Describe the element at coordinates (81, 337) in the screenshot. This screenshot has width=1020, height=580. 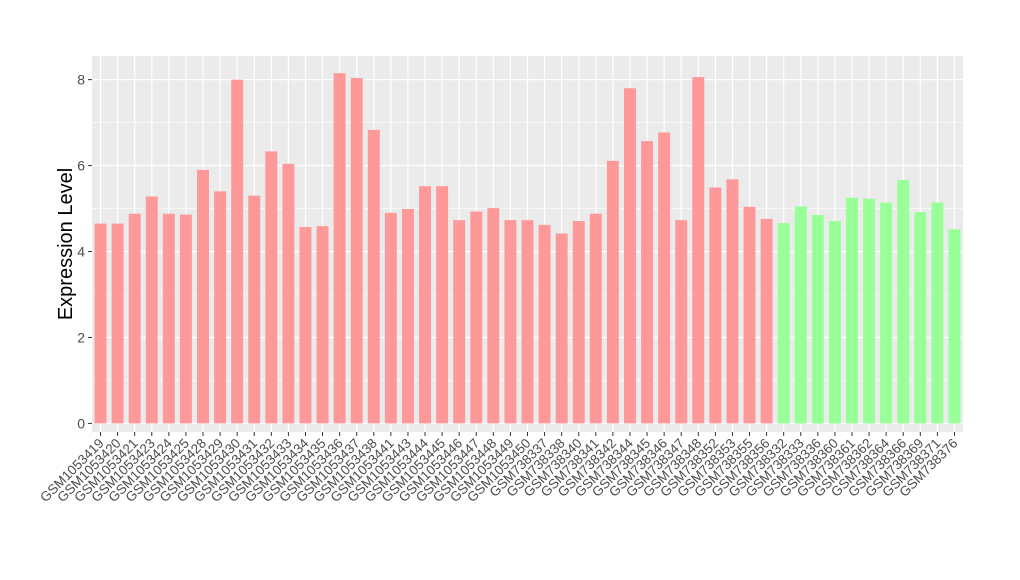
I see `y-tick-label: 2` at that location.